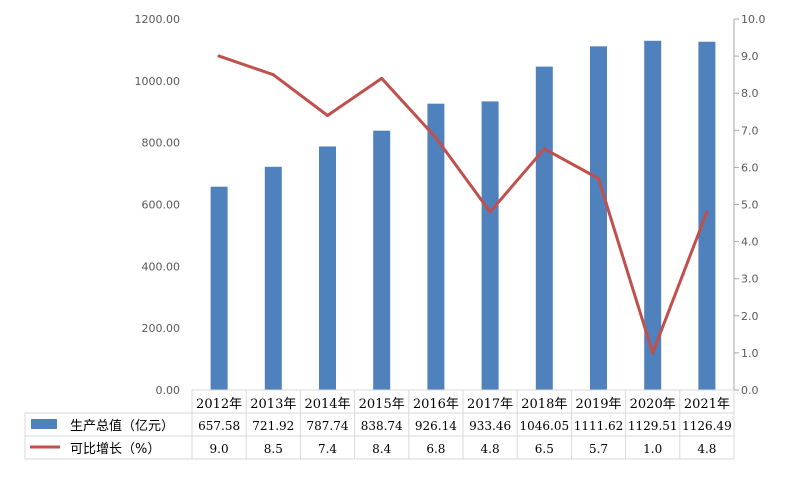 Image resolution: width=791 pixels, height=502 pixels. I want to click on category-label: 2021年, so click(707, 404).